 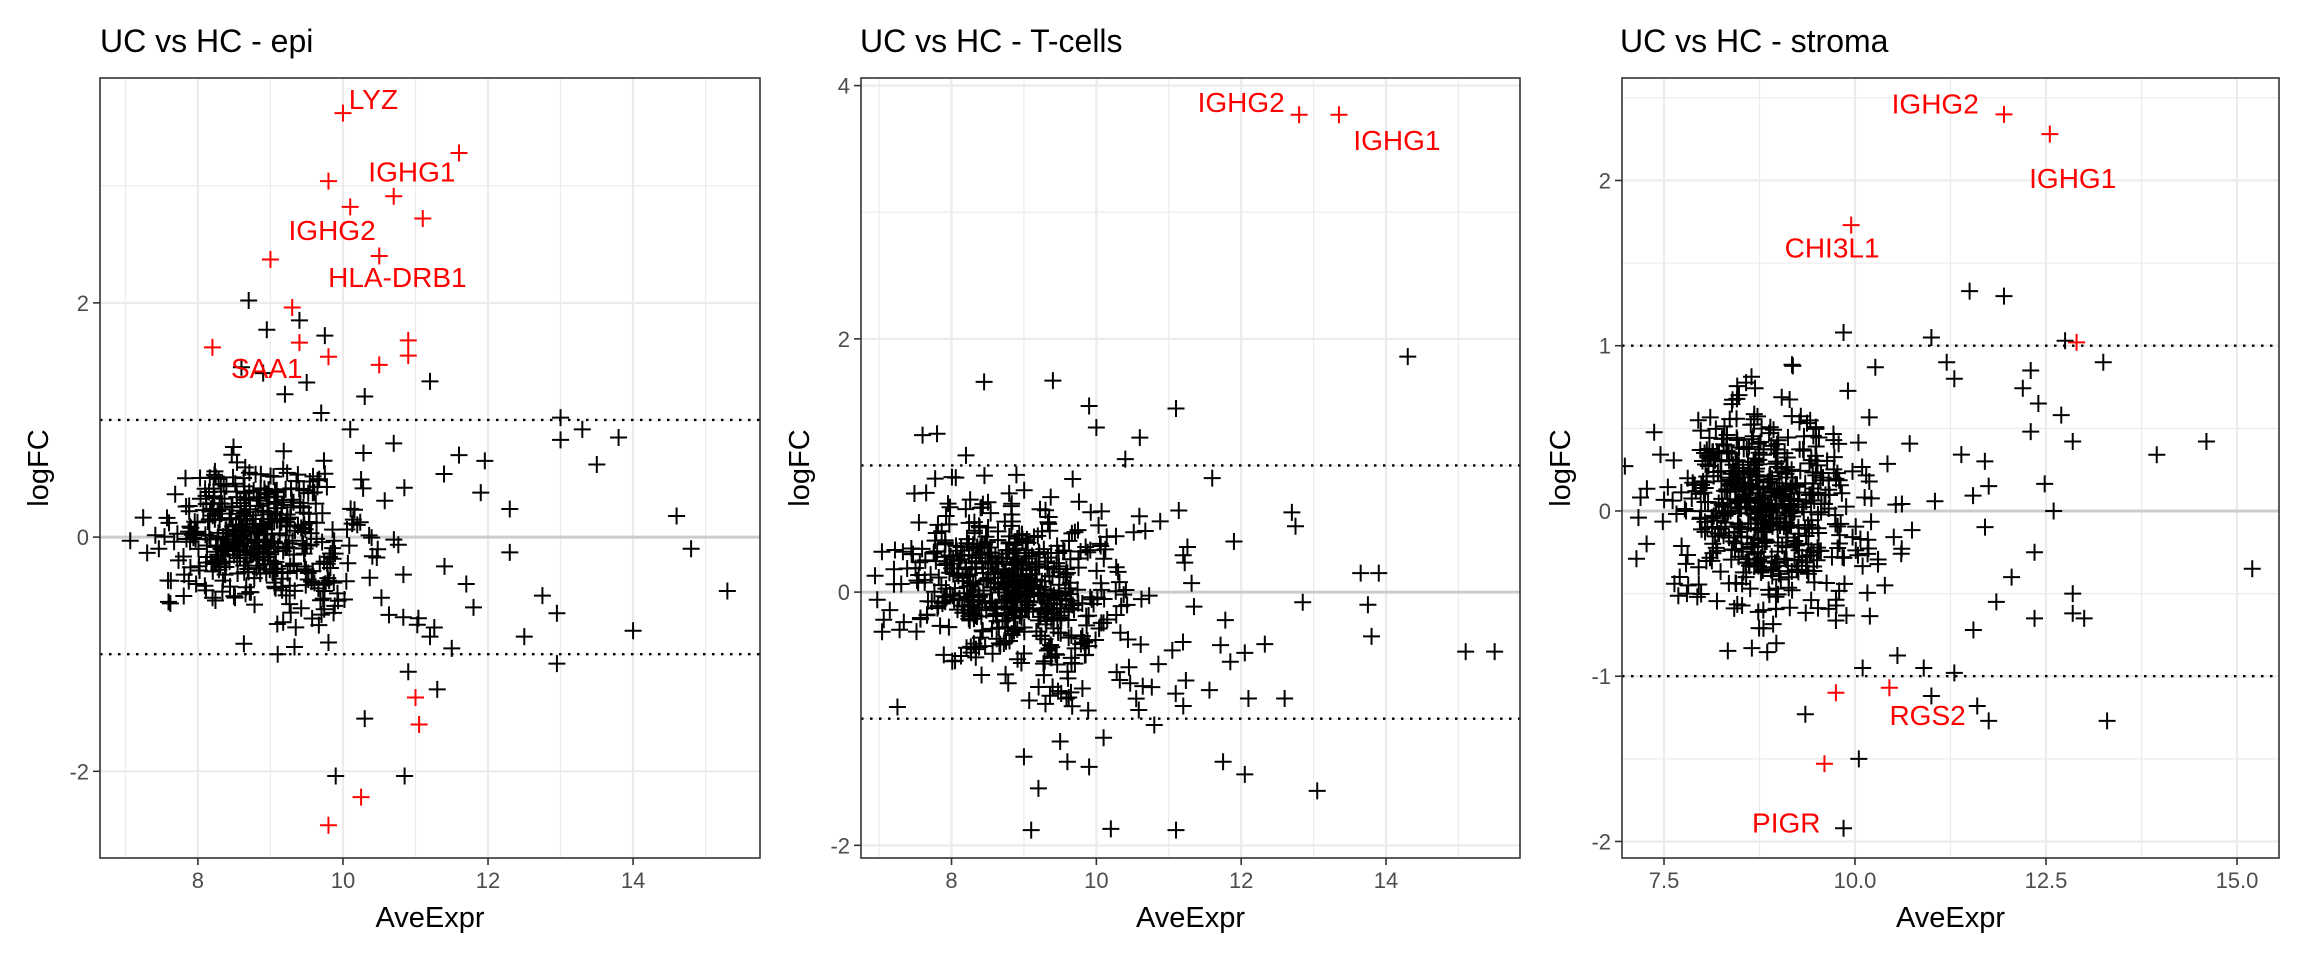 What do you see at coordinates (1664, 880) in the screenshot?
I see `x-tick-label: 7.5` at bounding box center [1664, 880].